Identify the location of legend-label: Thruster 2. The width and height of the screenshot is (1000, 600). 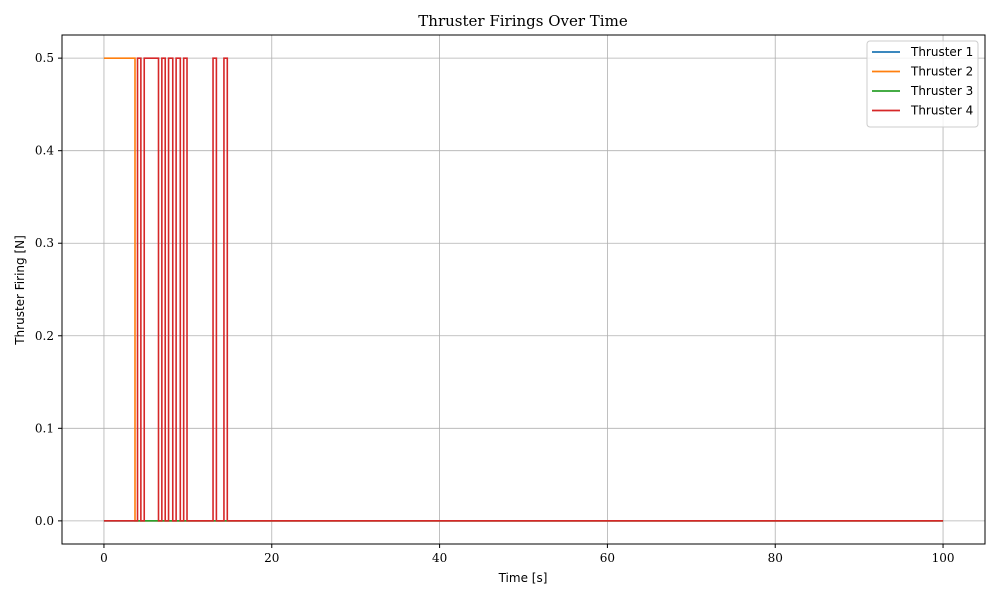
(941, 72).